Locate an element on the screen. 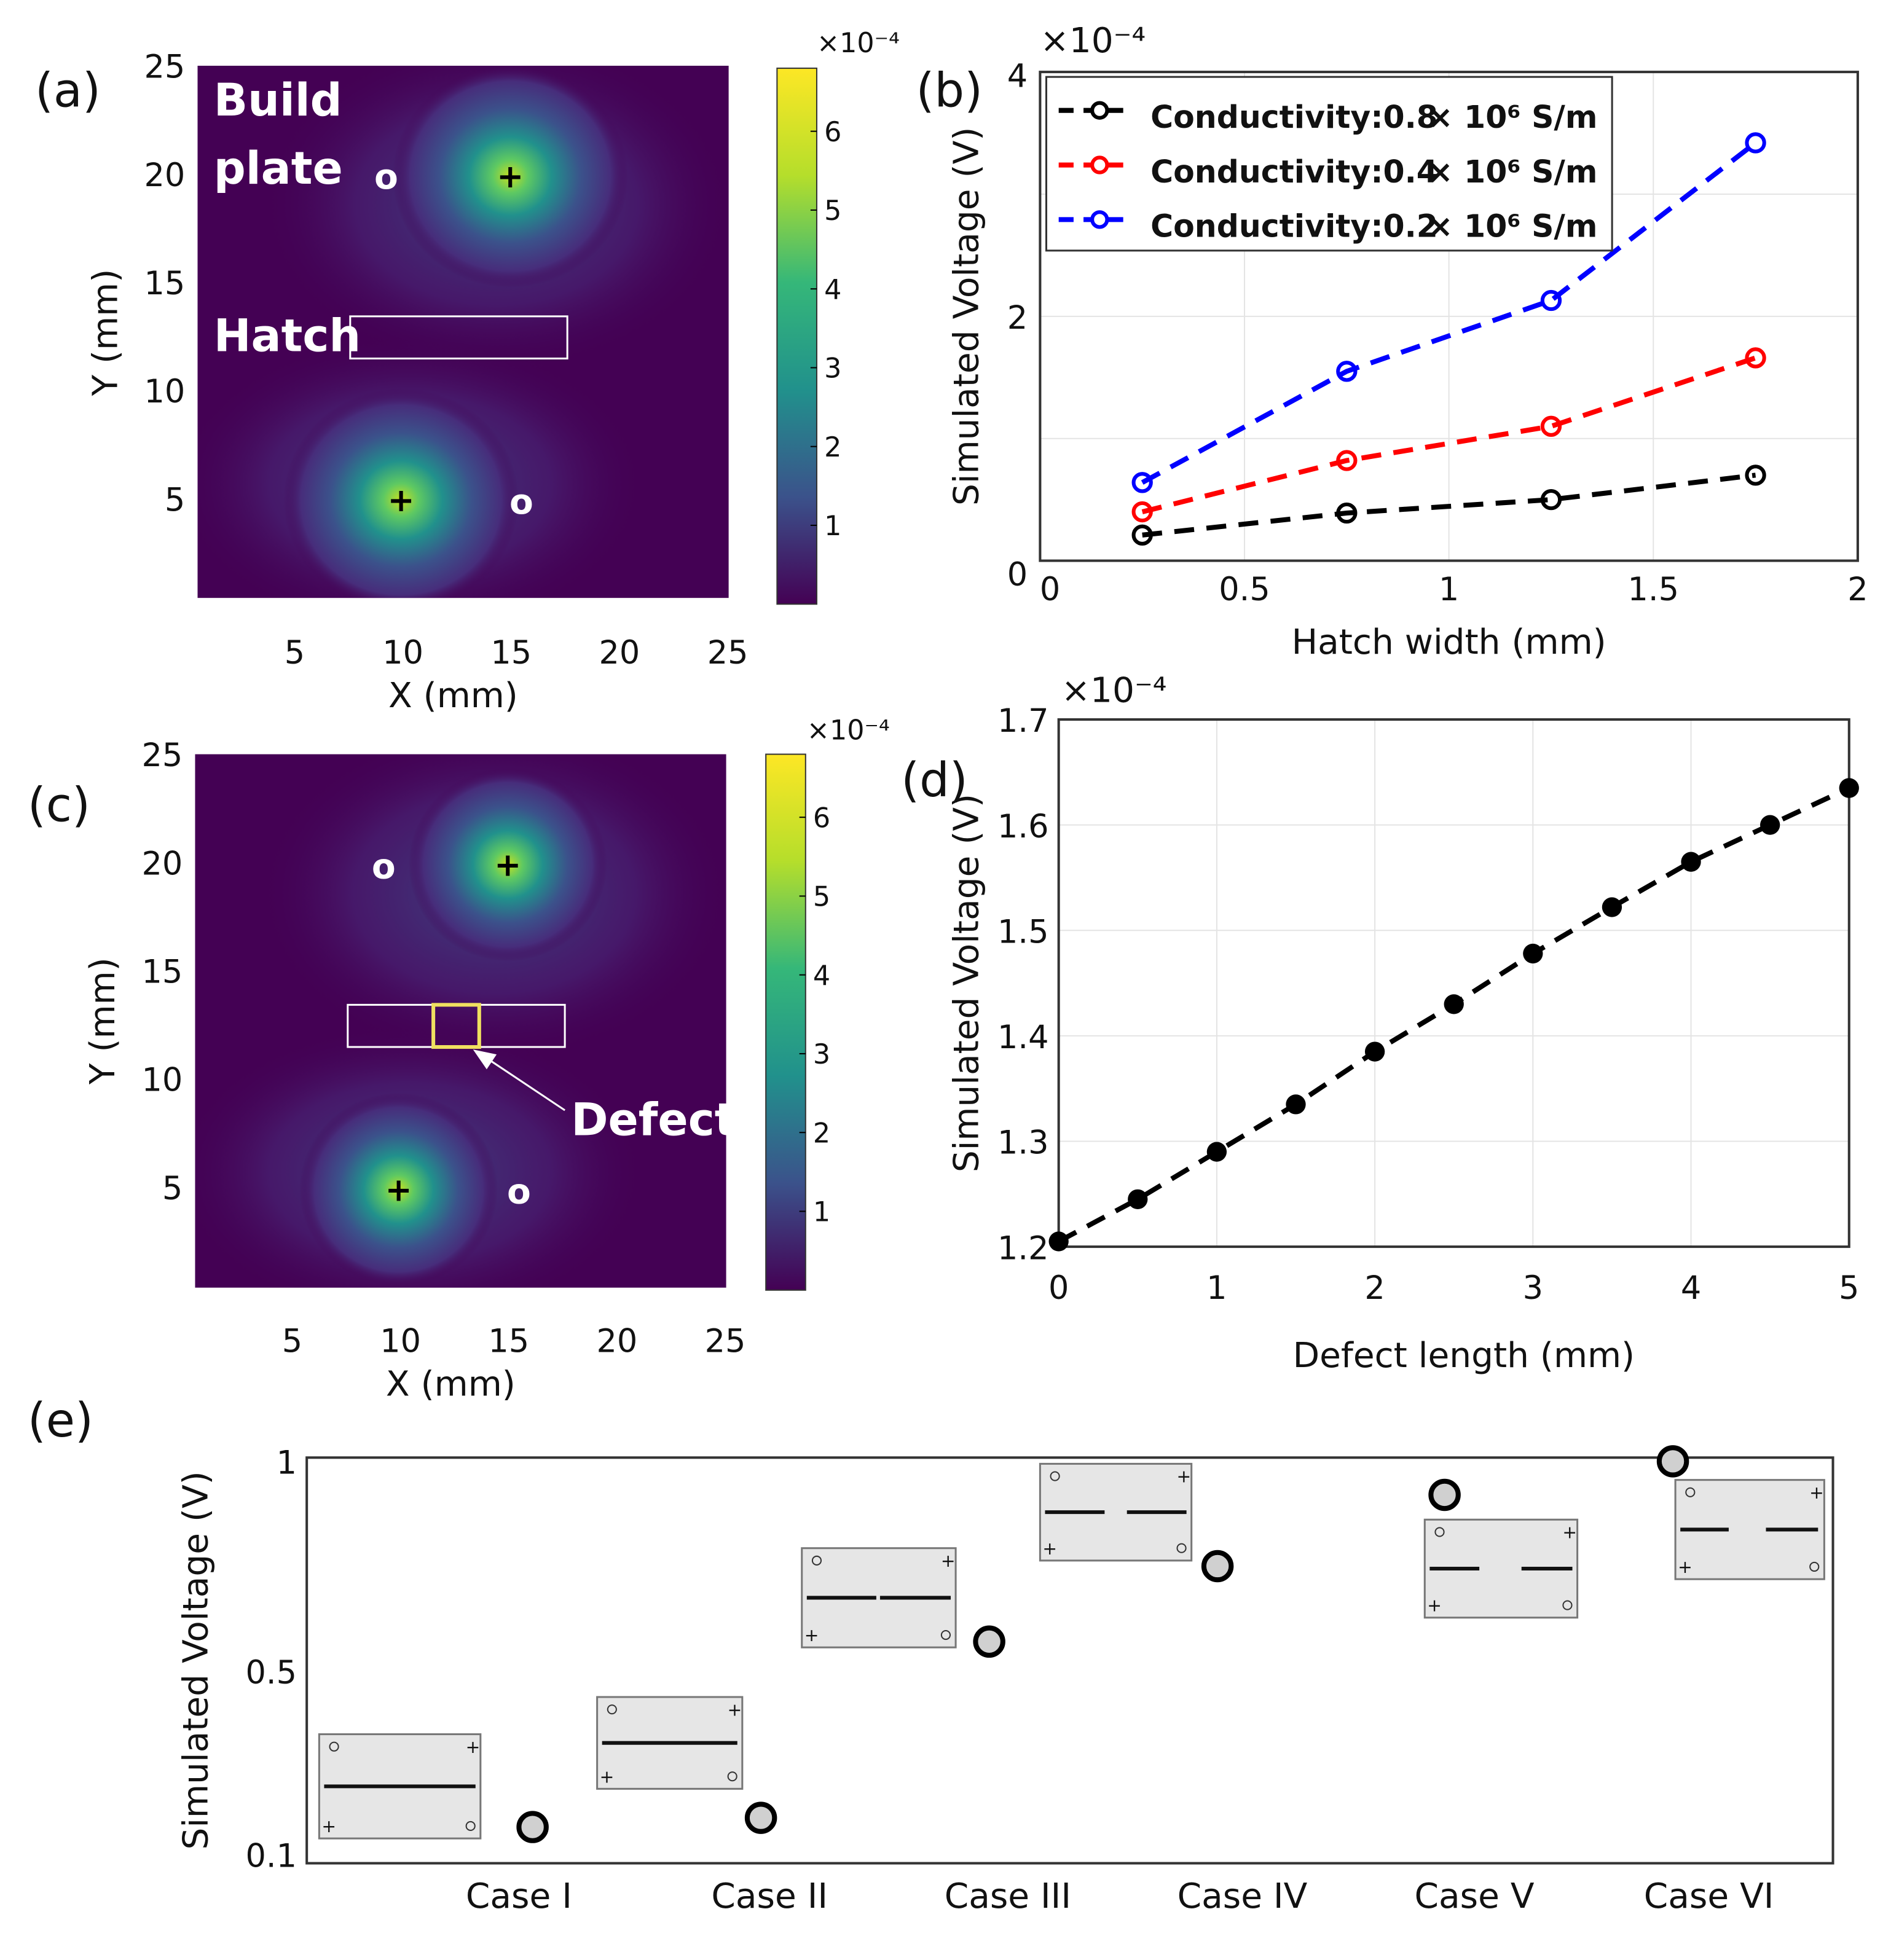 The height and width of the screenshot is (1960, 1899). legend-marker is located at coordinates (1099, 110).